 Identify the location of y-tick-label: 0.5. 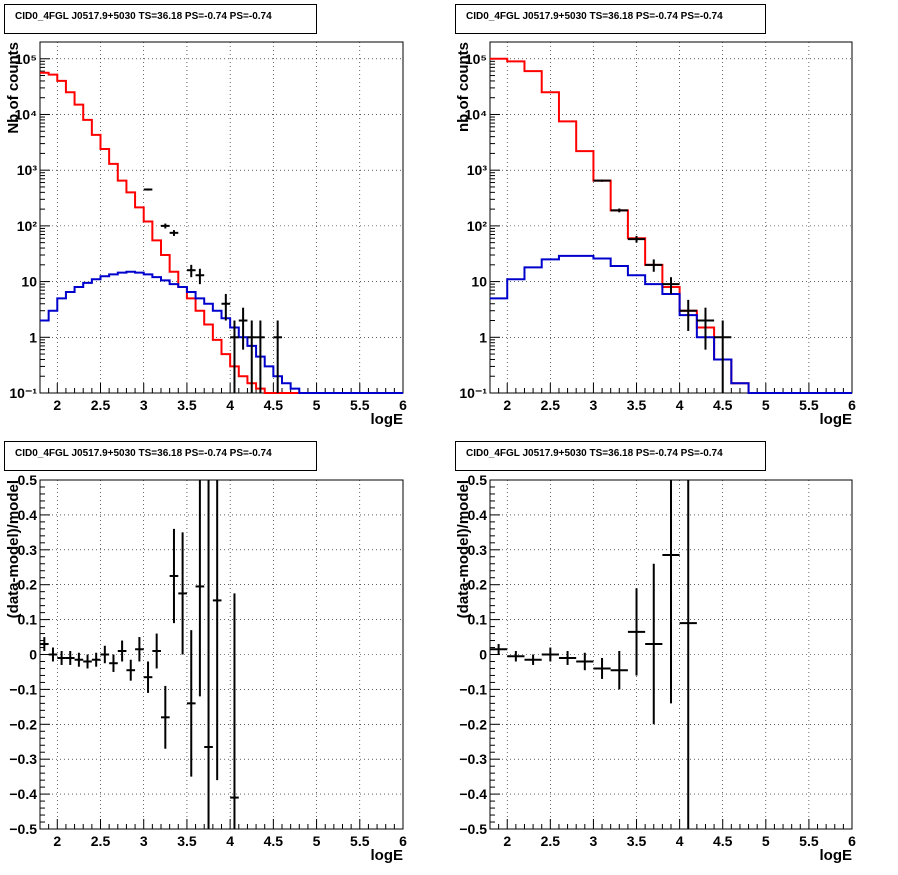
(478, 480).